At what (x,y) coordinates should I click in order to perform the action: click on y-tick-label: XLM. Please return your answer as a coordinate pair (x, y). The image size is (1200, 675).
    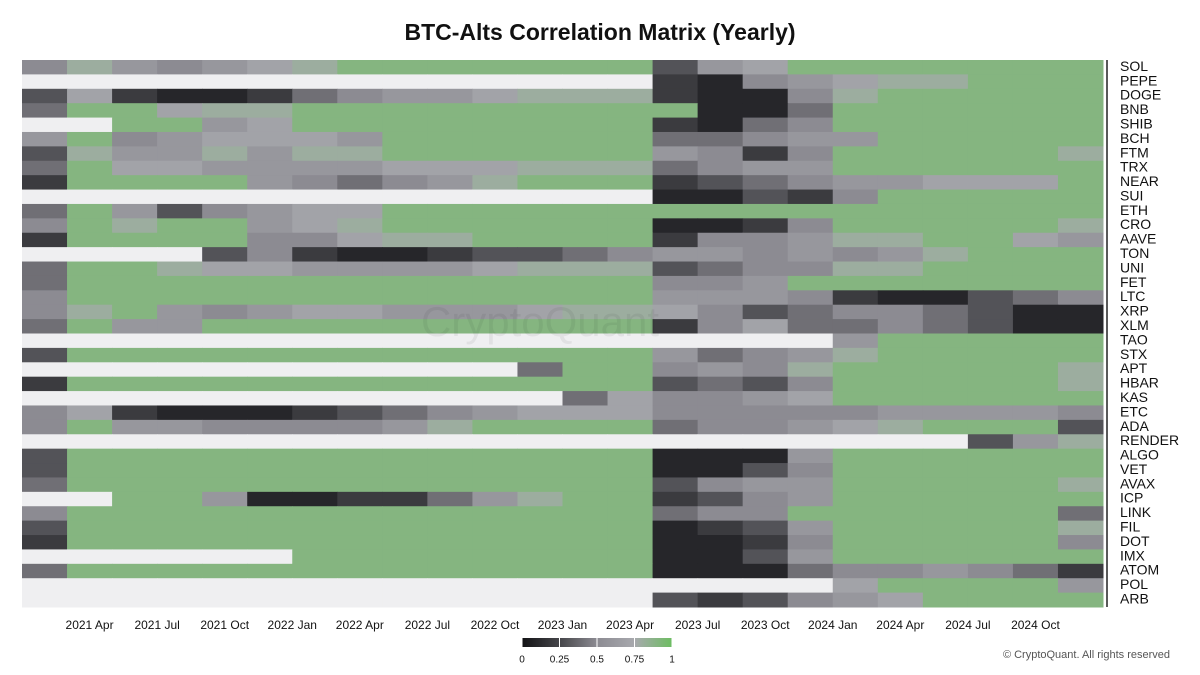
    Looking at the image, I should click on (1134, 325).